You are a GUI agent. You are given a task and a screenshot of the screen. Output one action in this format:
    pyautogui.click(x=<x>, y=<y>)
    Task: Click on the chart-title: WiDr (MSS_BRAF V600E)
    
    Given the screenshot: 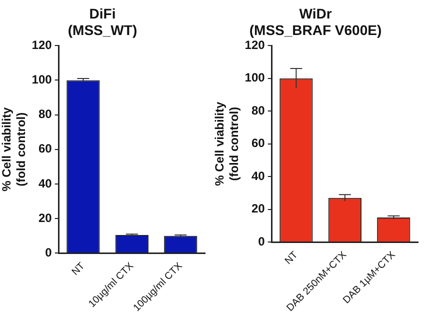 What is the action you would take?
    pyautogui.click(x=315, y=21)
    